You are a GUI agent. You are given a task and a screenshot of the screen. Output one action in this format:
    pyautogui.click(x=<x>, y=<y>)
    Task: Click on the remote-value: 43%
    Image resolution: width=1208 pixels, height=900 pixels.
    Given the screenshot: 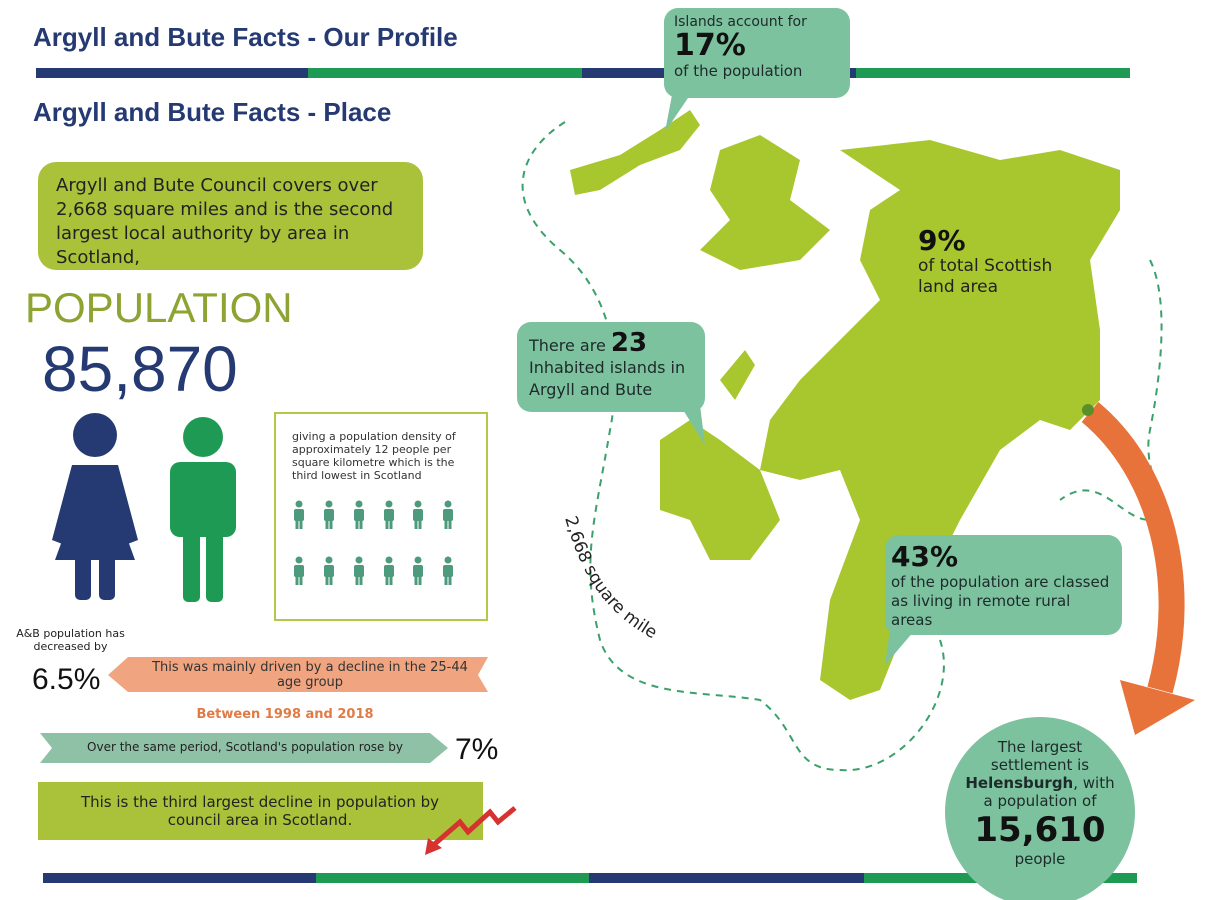 What is the action you would take?
    pyautogui.click(x=925, y=556)
    